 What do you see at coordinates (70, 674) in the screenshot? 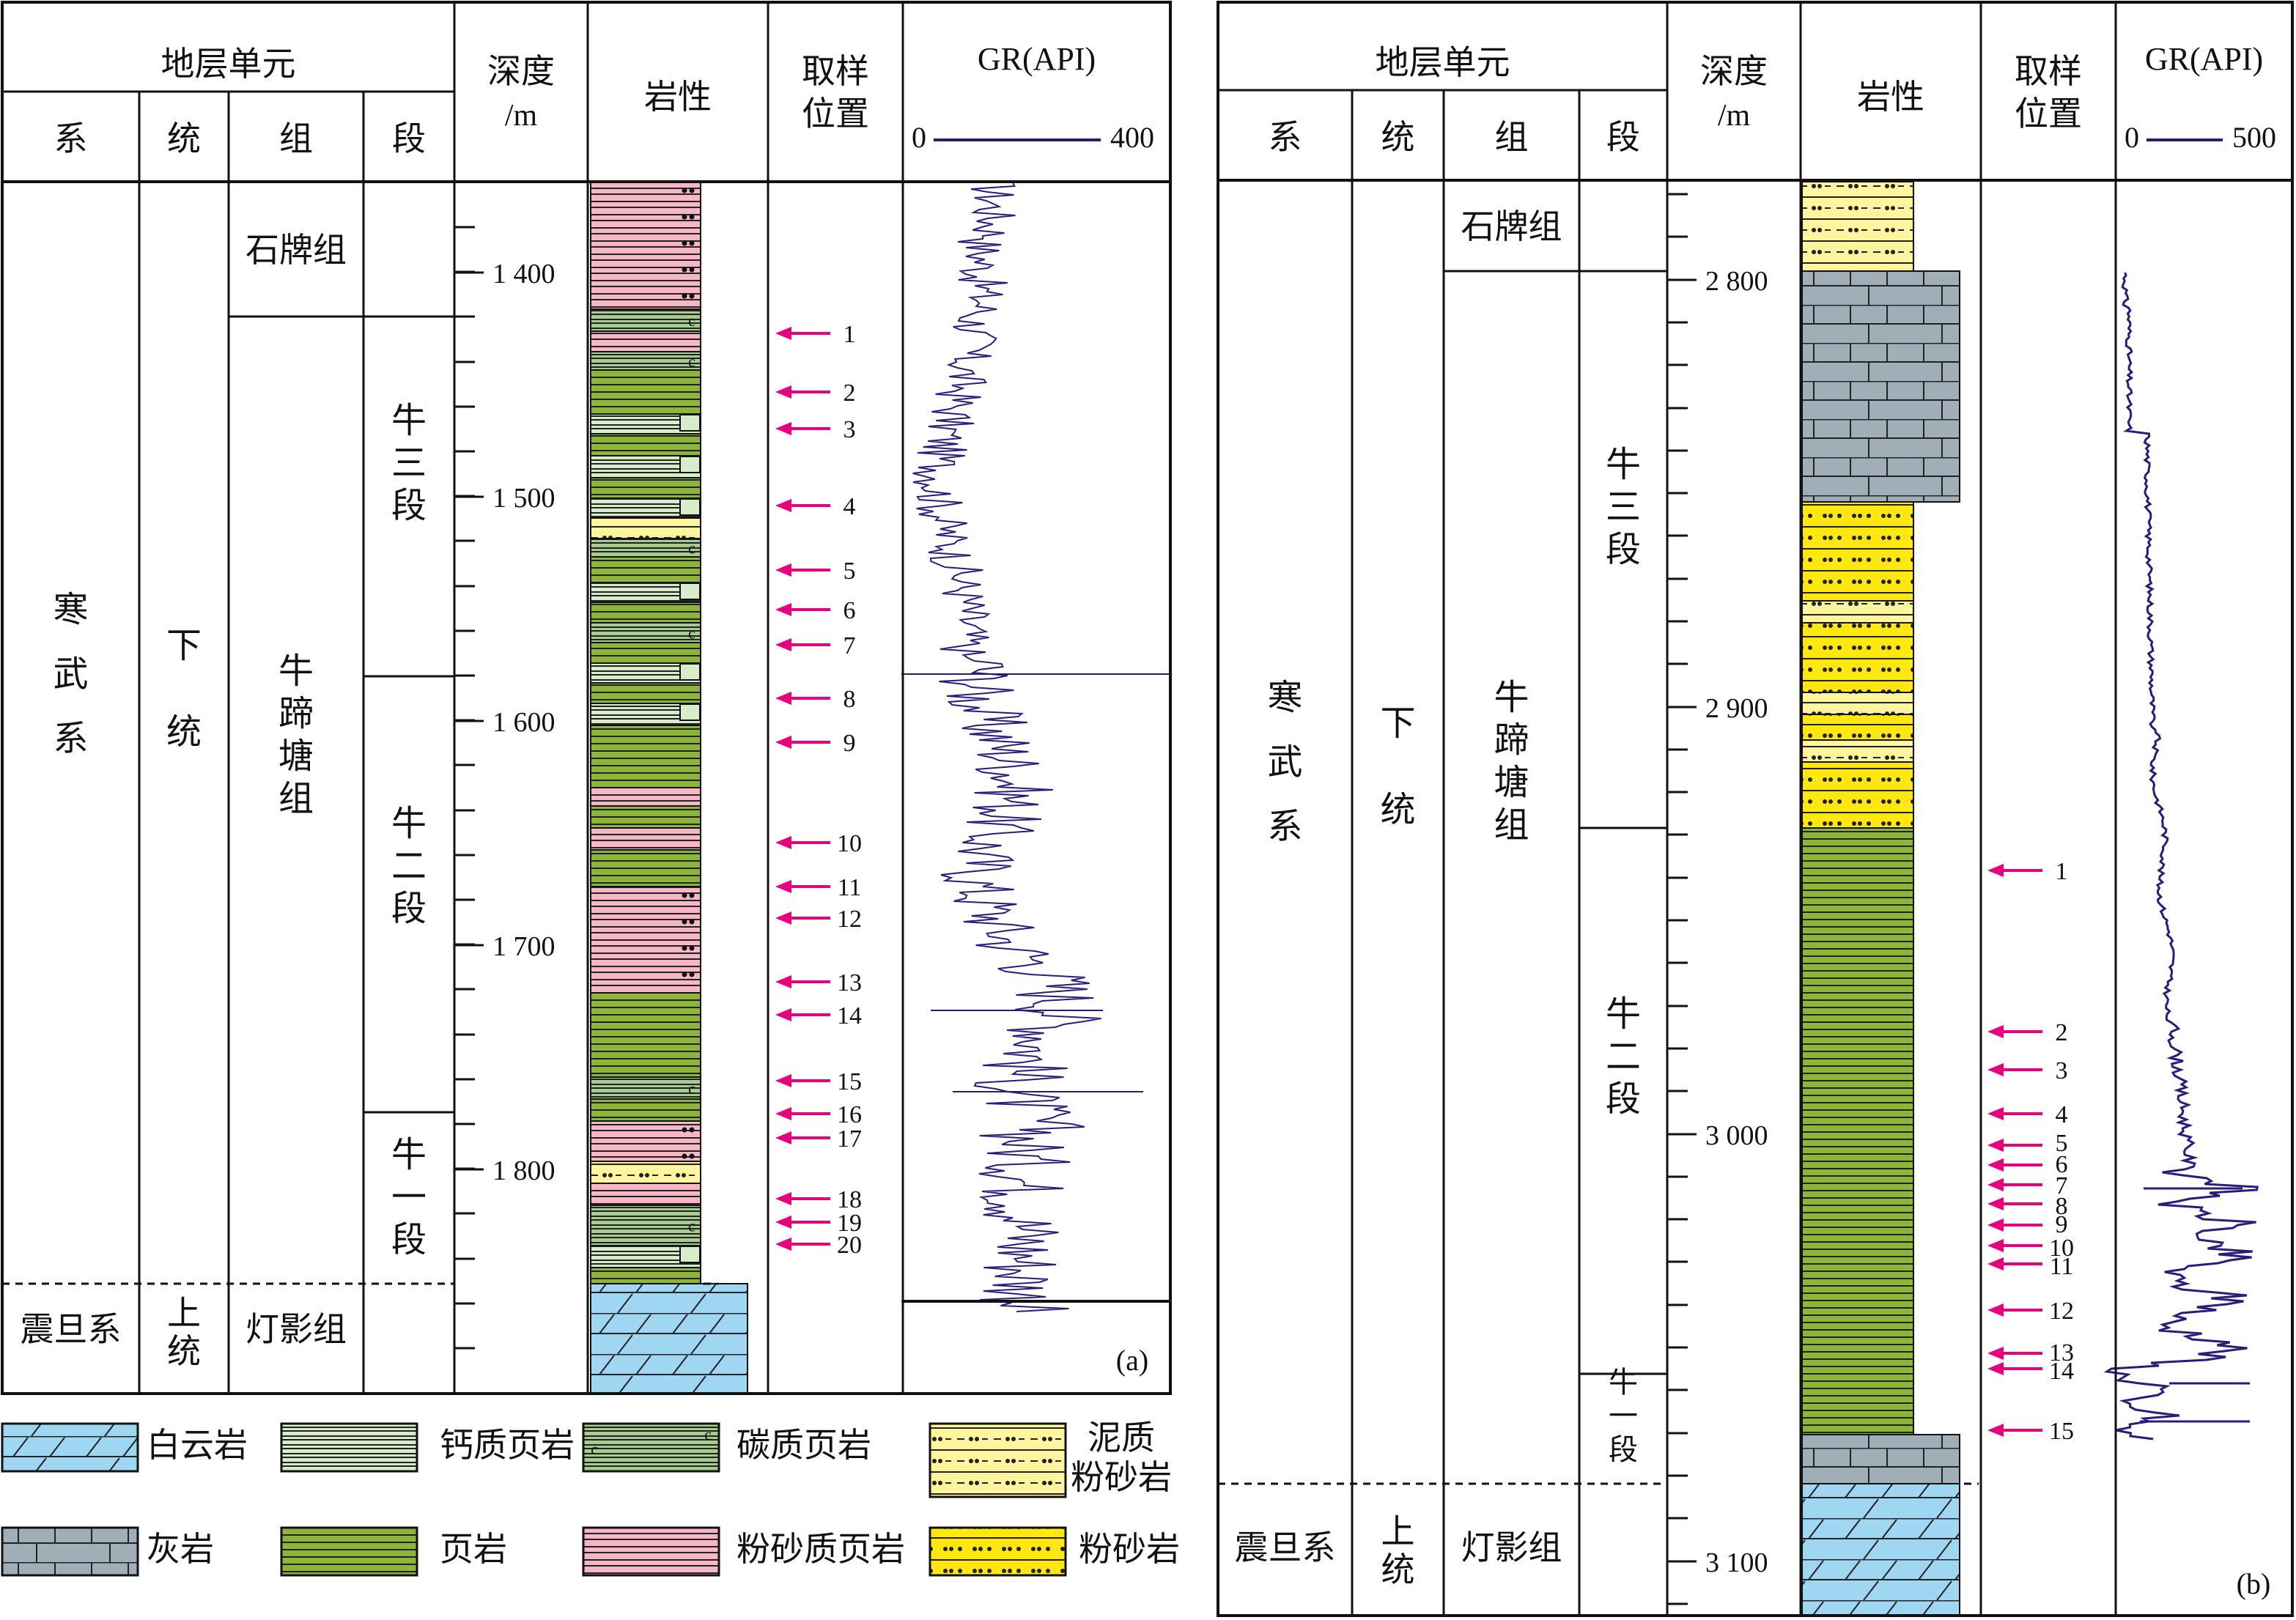
I see `system-cambrian-char: 武` at bounding box center [70, 674].